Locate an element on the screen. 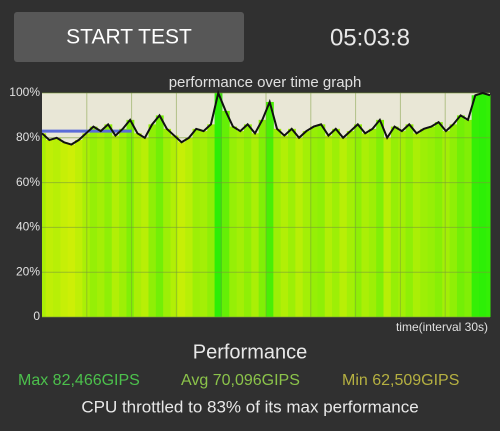 The height and width of the screenshot is (431, 500). y-tick-label: 60% is located at coordinates (28, 182).